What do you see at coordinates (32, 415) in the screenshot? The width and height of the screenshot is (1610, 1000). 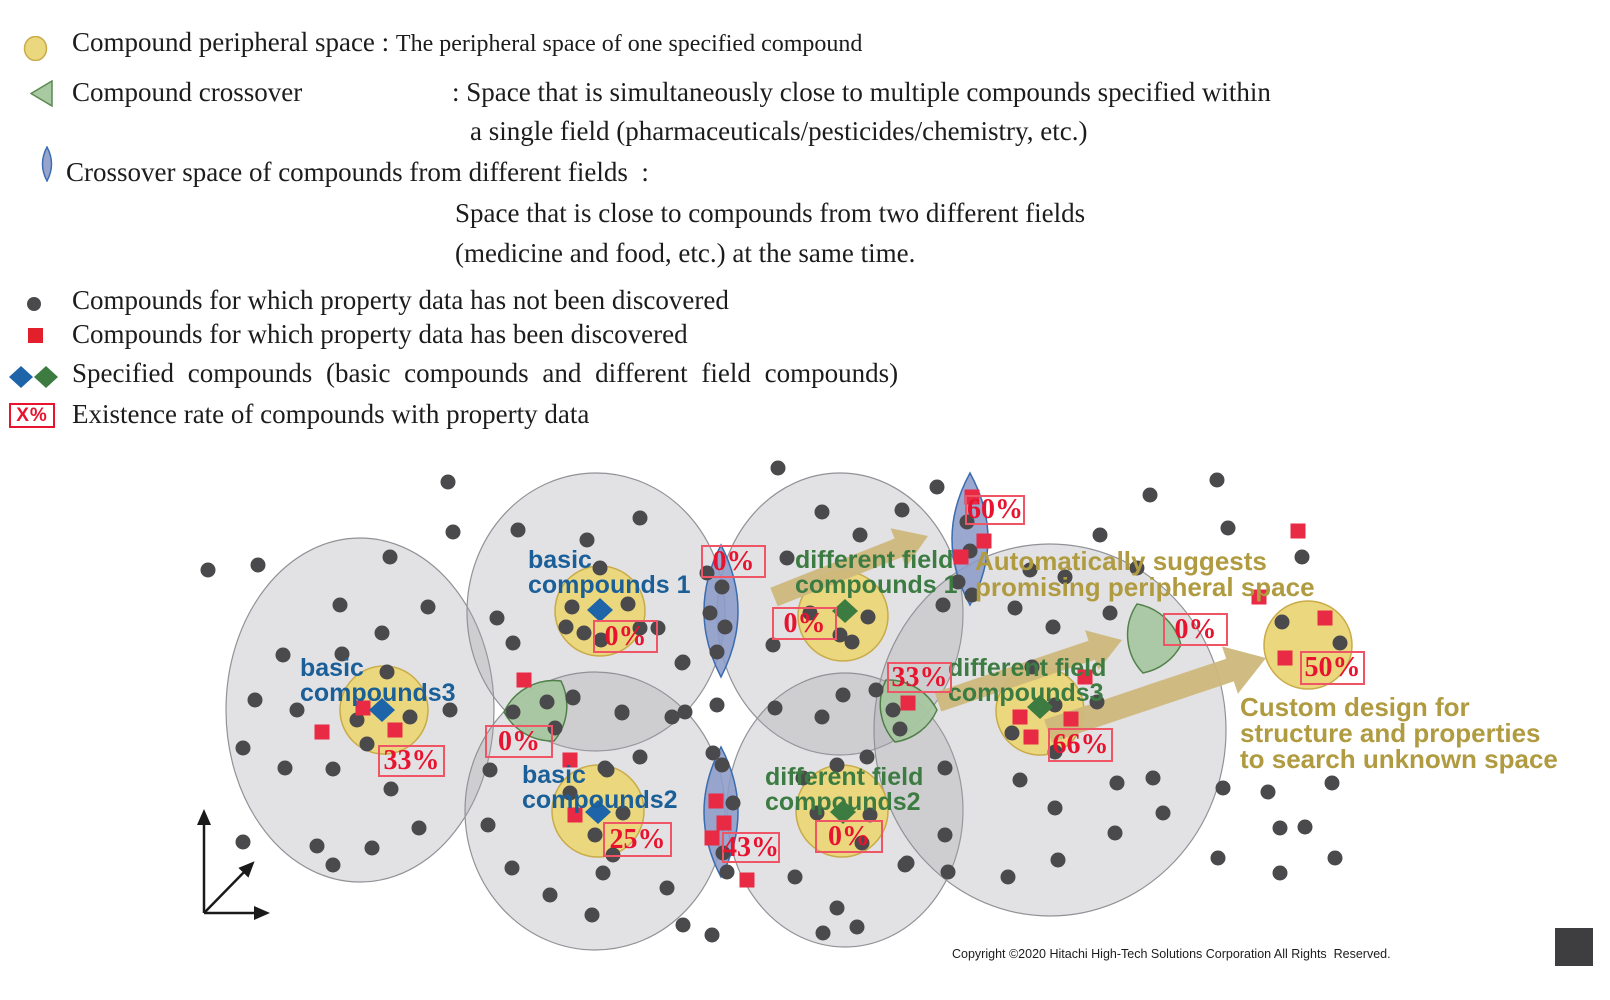 I see `existence-rate-icon: X%` at bounding box center [32, 415].